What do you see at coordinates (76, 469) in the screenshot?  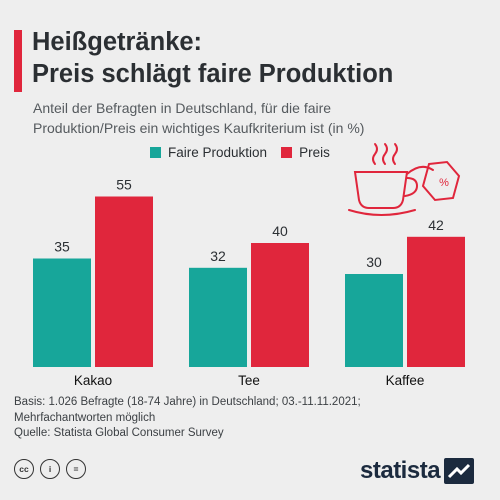 I see `equals-icon: =` at bounding box center [76, 469].